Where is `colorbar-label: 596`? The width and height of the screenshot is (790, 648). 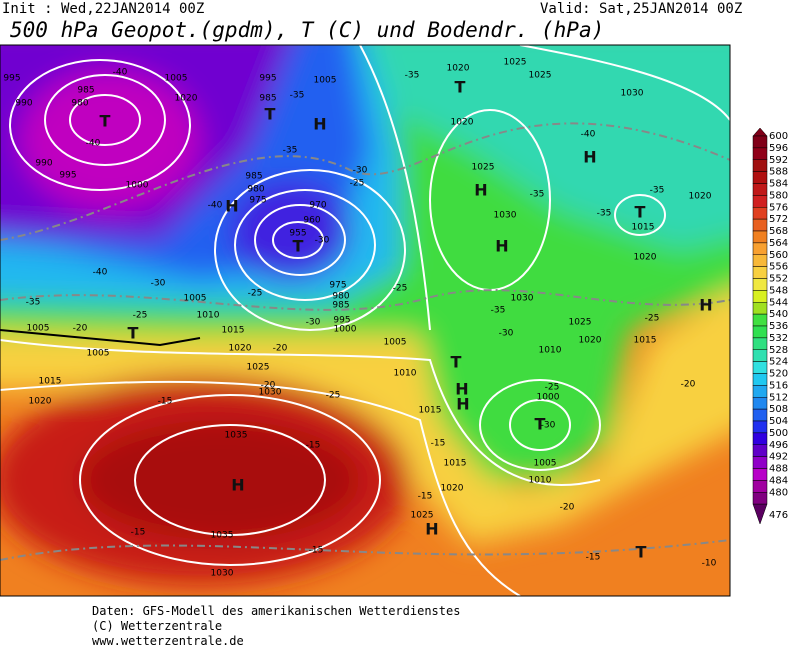
colorbar-label: 596 is located at coordinates (778, 148).